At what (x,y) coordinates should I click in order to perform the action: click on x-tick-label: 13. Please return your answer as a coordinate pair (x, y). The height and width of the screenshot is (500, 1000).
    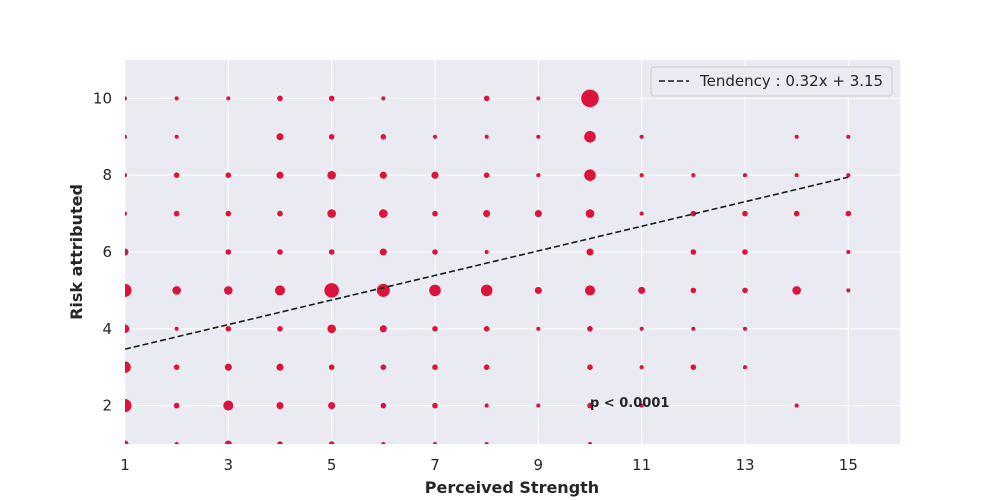
    Looking at the image, I should click on (744, 465).